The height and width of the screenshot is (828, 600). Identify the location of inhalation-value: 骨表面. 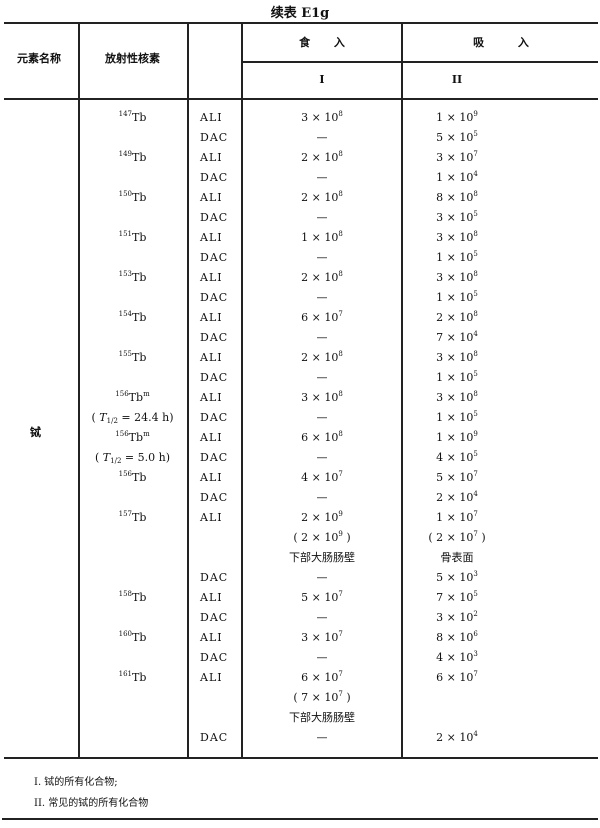
(457, 557).